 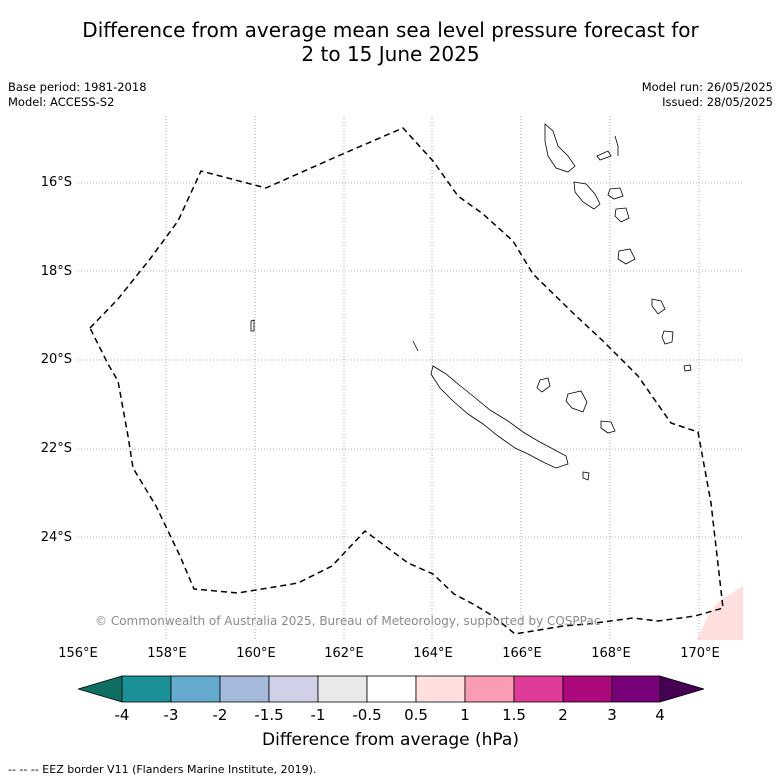 What do you see at coordinates (707, 87) in the screenshot?
I see `model-run-label: Model run: 26/05/2025` at bounding box center [707, 87].